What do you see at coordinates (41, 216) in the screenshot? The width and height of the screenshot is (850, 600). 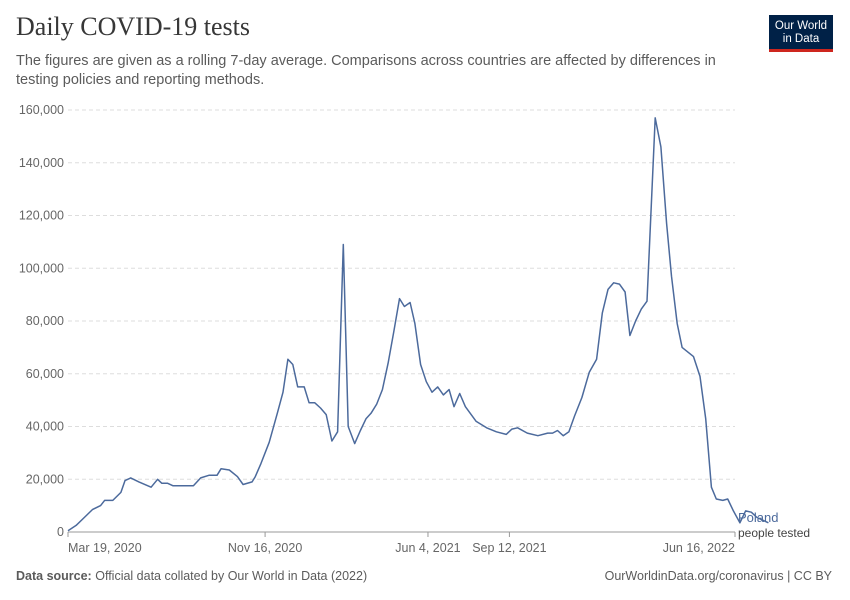 I see `y-tick-label: 120,000` at bounding box center [41, 216].